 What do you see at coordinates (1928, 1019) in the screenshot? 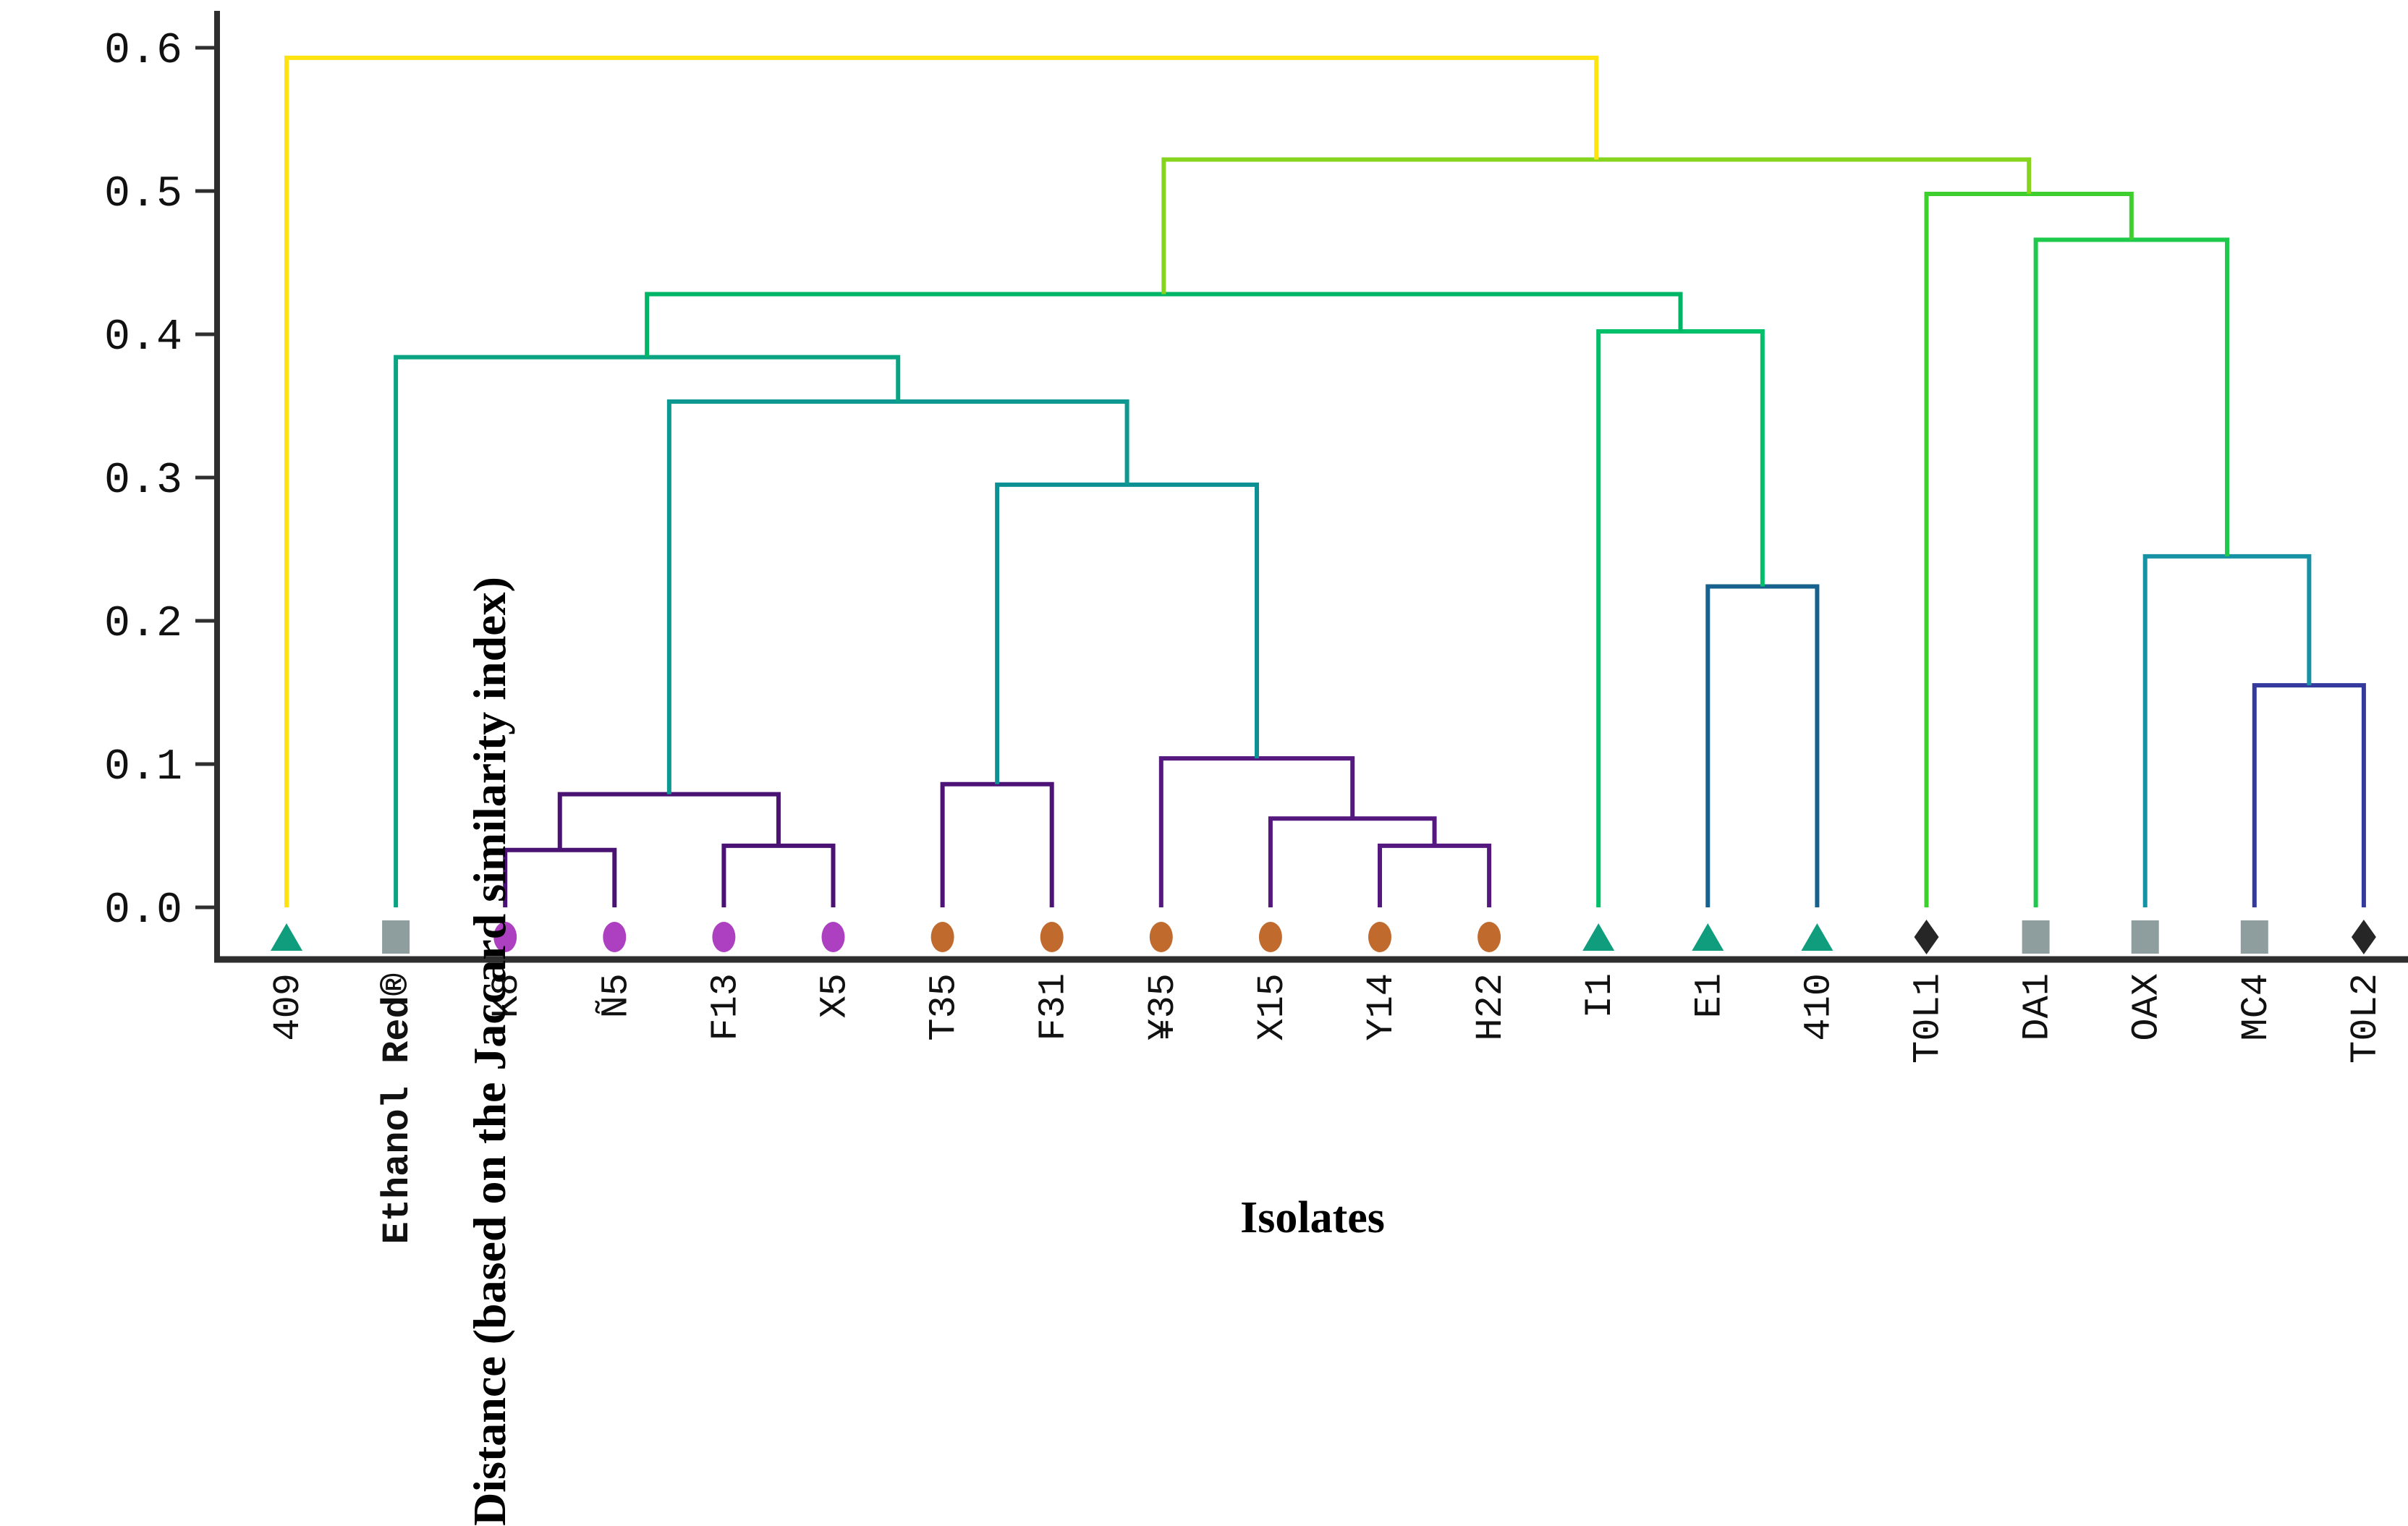
I see `leaf-label: T0L1` at bounding box center [1928, 1019].